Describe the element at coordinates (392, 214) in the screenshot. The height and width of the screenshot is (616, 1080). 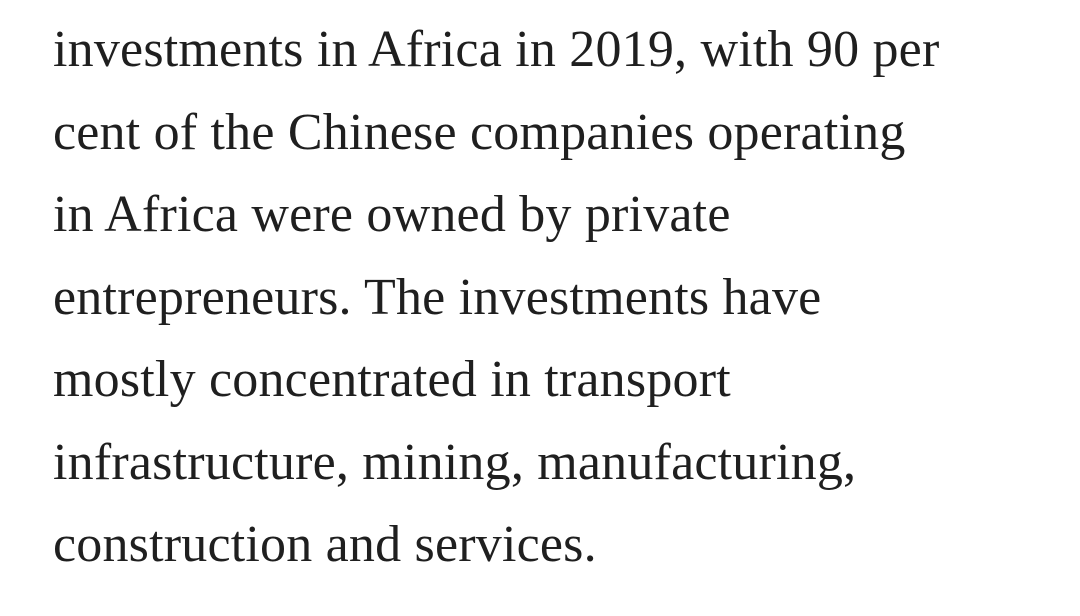
I see `text-line: in Africa were owned by private` at that location.